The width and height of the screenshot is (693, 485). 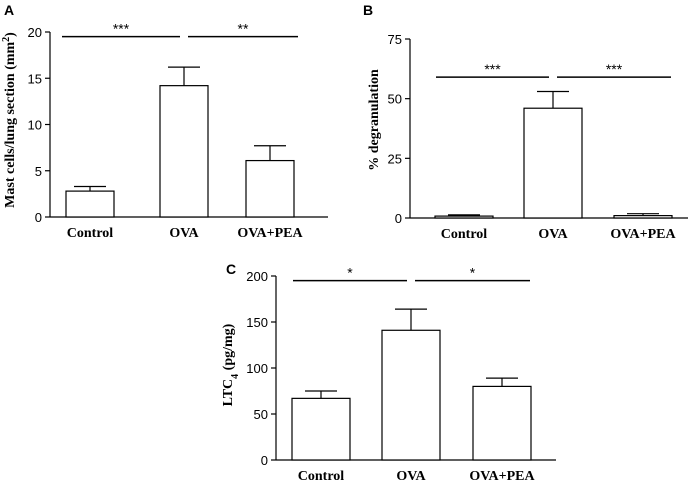 I want to click on panel-a-bar-ova-pea, so click(x=270, y=188).